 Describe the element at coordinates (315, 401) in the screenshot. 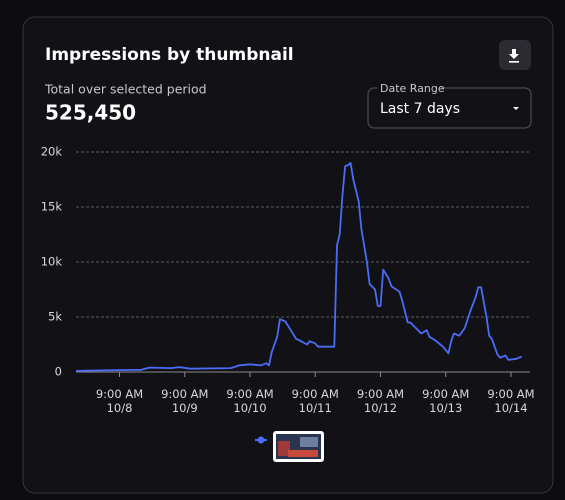

I see `x-tick-label: 9:00 AM 10/11` at that location.